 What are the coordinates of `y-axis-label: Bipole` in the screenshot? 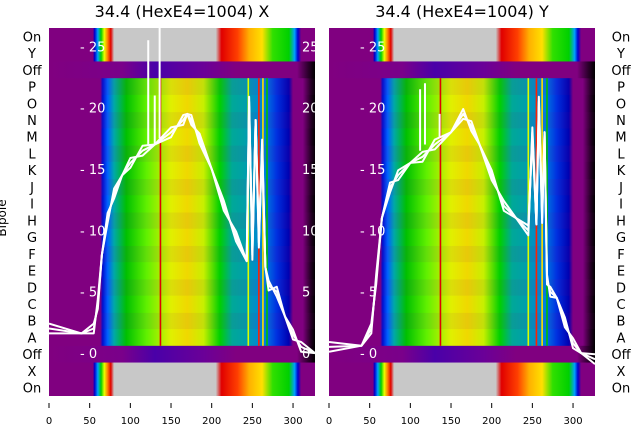 It's located at (4, 217).